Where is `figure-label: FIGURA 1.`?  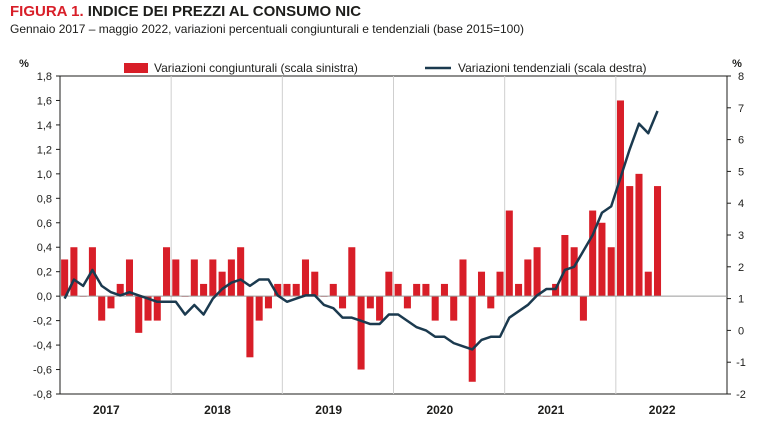 figure-label: FIGURA 1. is located at coordinates (47, 11).